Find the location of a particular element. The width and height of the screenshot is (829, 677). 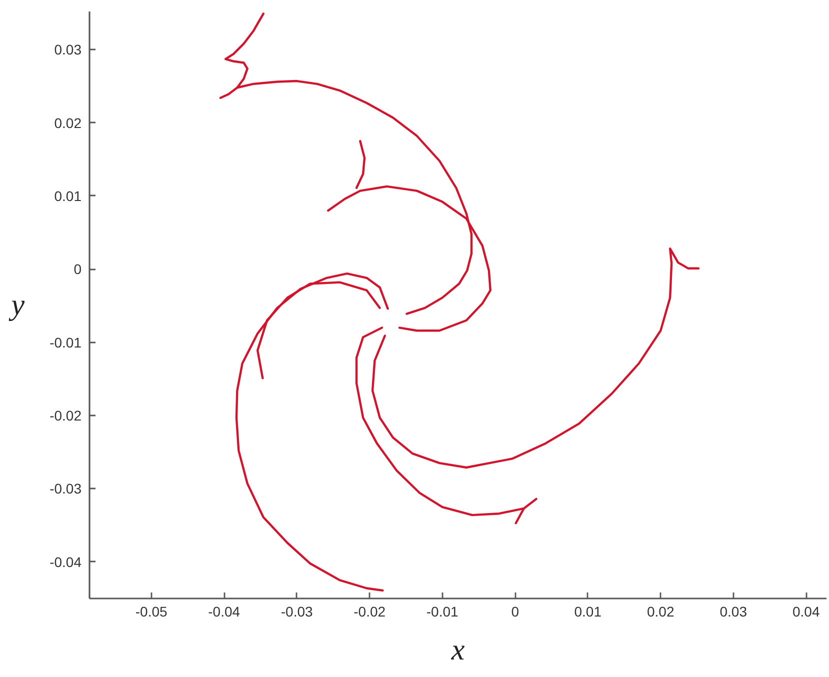

x-tick-label: 0 is located at coordinates (515, 612).